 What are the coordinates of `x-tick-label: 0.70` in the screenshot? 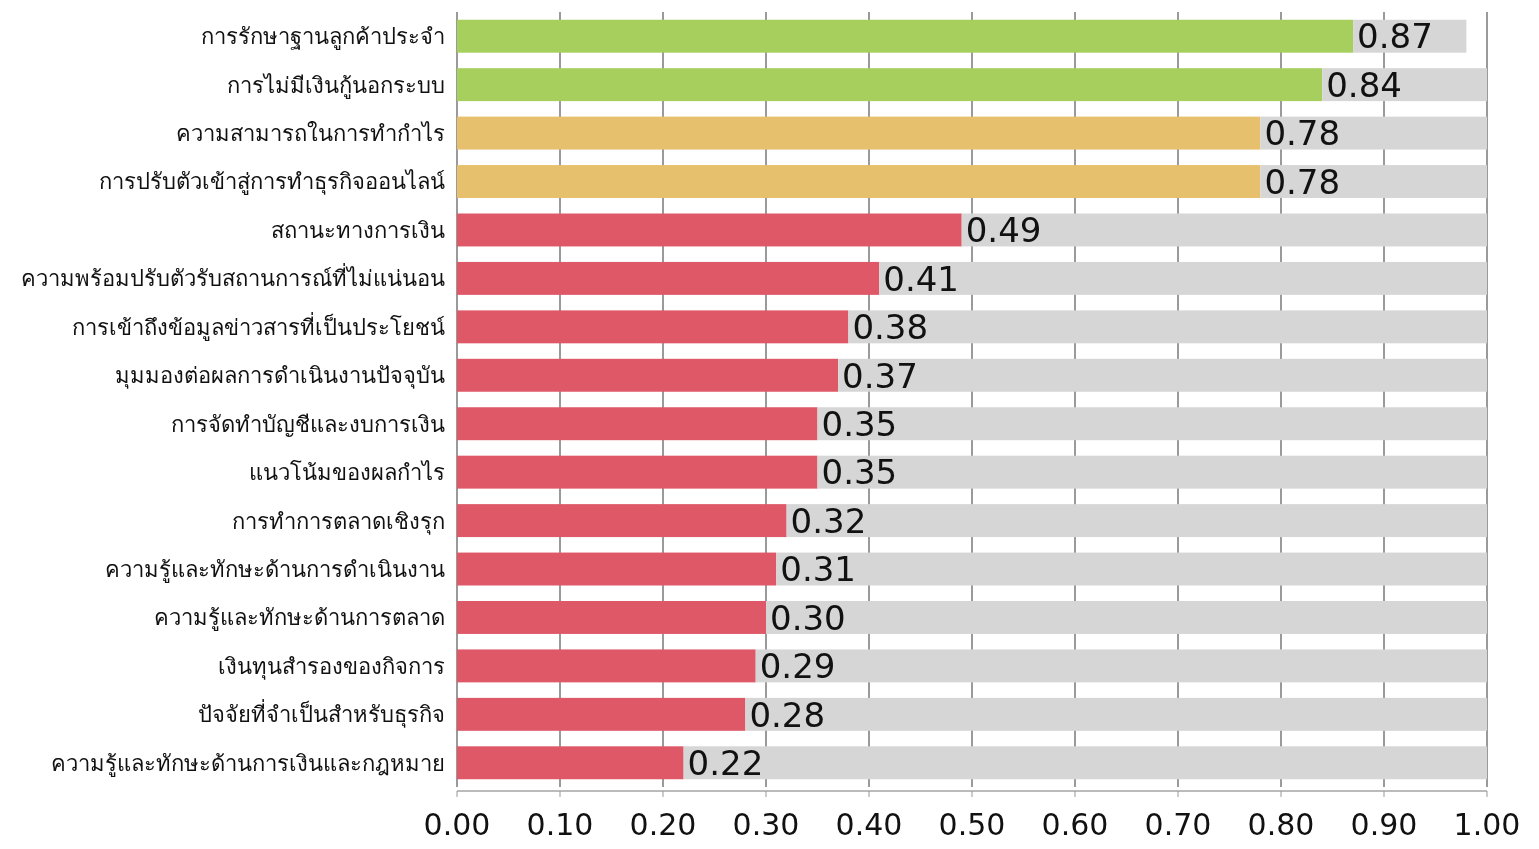 It's located at (1178, 824).